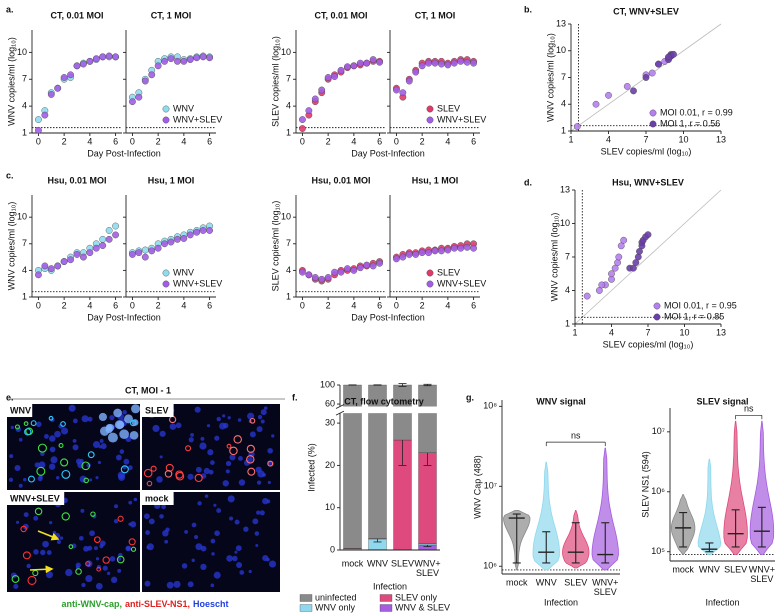 Image resolution: width=782 pixels, height=613 pixels. What do you see at coordinates (311, 467) in the screenshot?
I see `y-axis-label: Infected (%)` at bounding box center [311, 467].